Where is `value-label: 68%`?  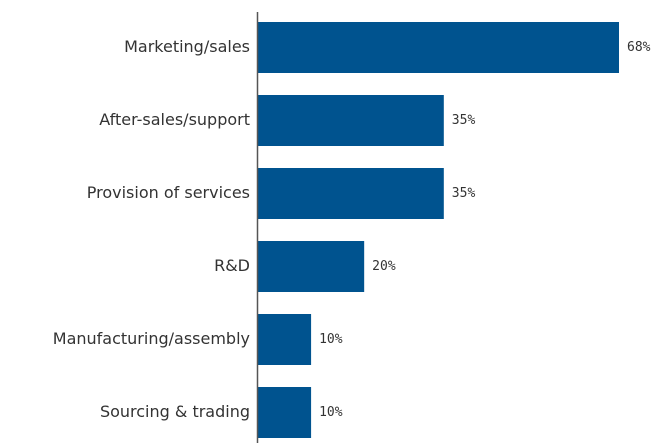
value-label: 68% is located at coordinates (639, 47).